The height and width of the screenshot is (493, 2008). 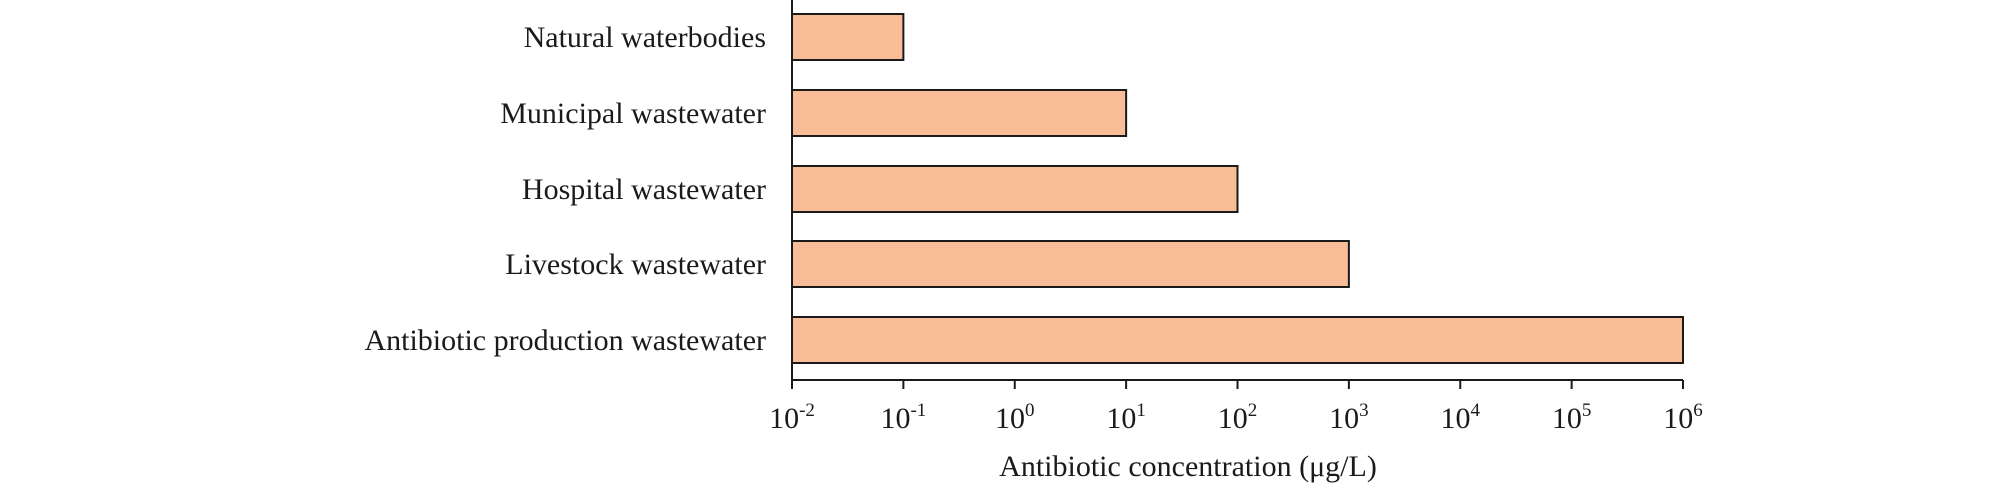 I want to click on x-tick-label: 10⁴, so click(x=1461, y=417).